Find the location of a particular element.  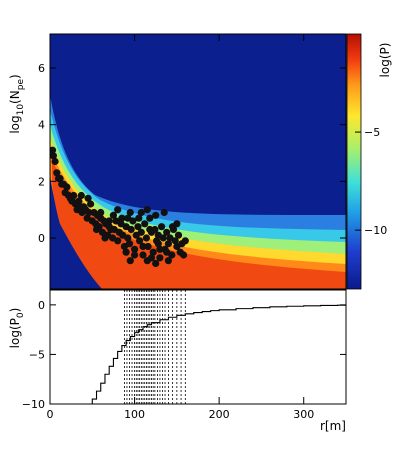

colorbar: −5 −10 log(P) is located at coordinates (369, 161).